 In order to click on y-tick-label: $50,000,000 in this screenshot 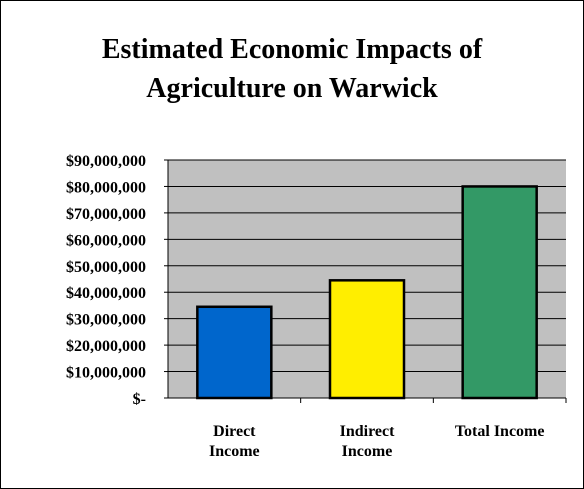, I will do `click(106, 267)`.